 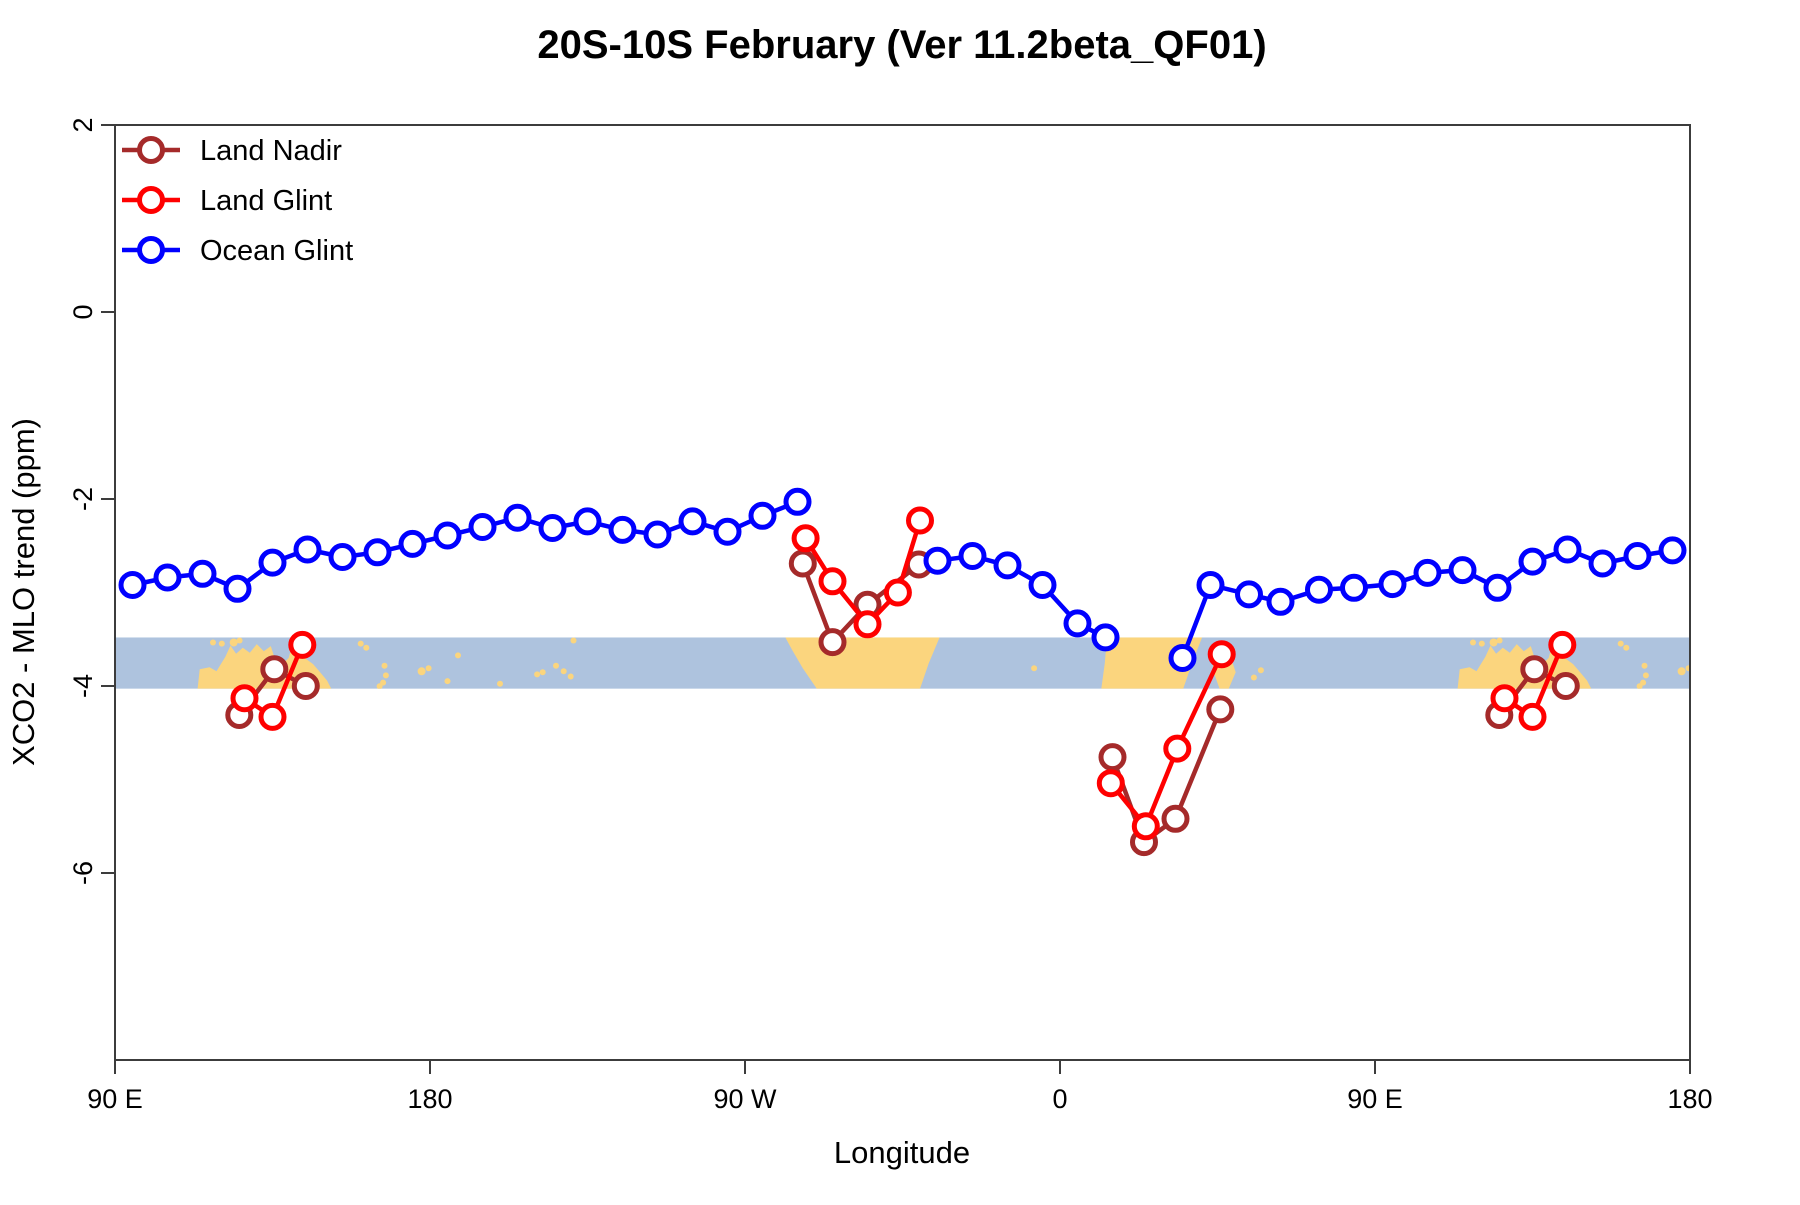 What do you see at coordinates (902, 1152) in the screenshot?
I see `x-axis-title: Longitude` at bounding box center [902, 1152].